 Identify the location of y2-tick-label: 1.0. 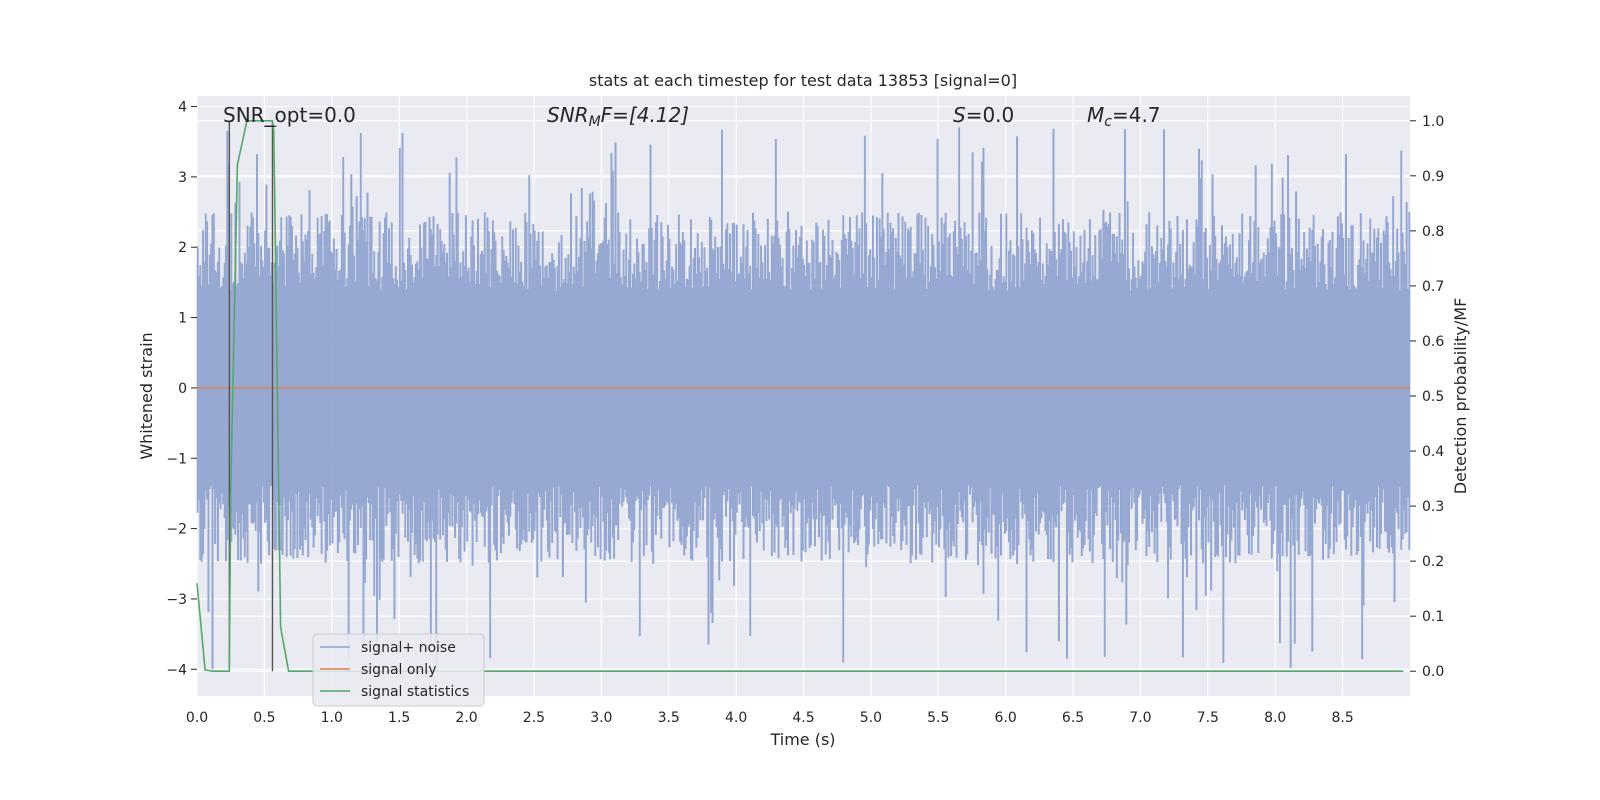
(1433, 122).